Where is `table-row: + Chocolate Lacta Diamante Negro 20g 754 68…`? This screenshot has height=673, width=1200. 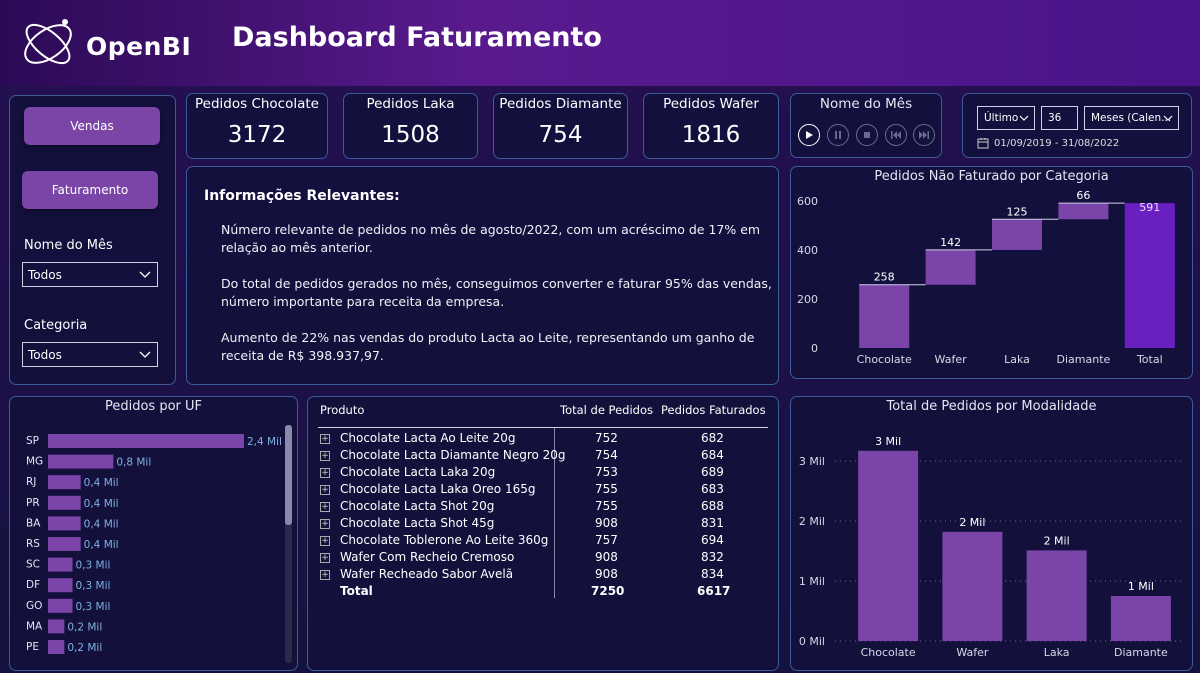 table-row: + Chocolate Lacta Diamante Negro 20g 754 68… is located at coordinates (543, 456).